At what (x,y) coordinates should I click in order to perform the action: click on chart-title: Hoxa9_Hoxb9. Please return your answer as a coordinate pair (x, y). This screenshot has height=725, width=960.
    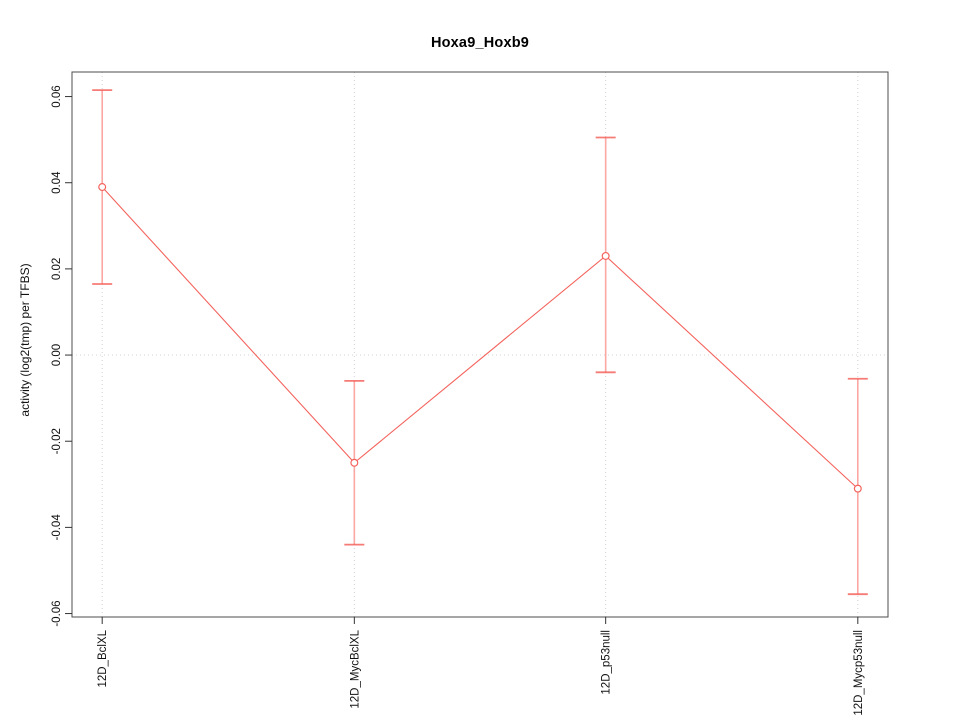
    Looking at the image, I should click on (480, 43).